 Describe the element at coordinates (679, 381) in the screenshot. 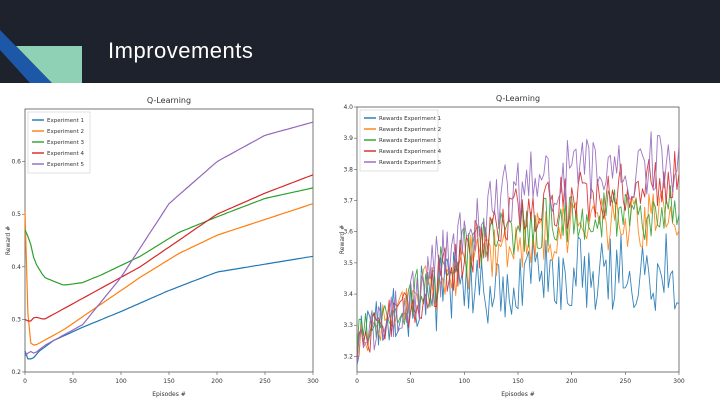

I see `chart-2-x-tick-label-6: 300` at that location.